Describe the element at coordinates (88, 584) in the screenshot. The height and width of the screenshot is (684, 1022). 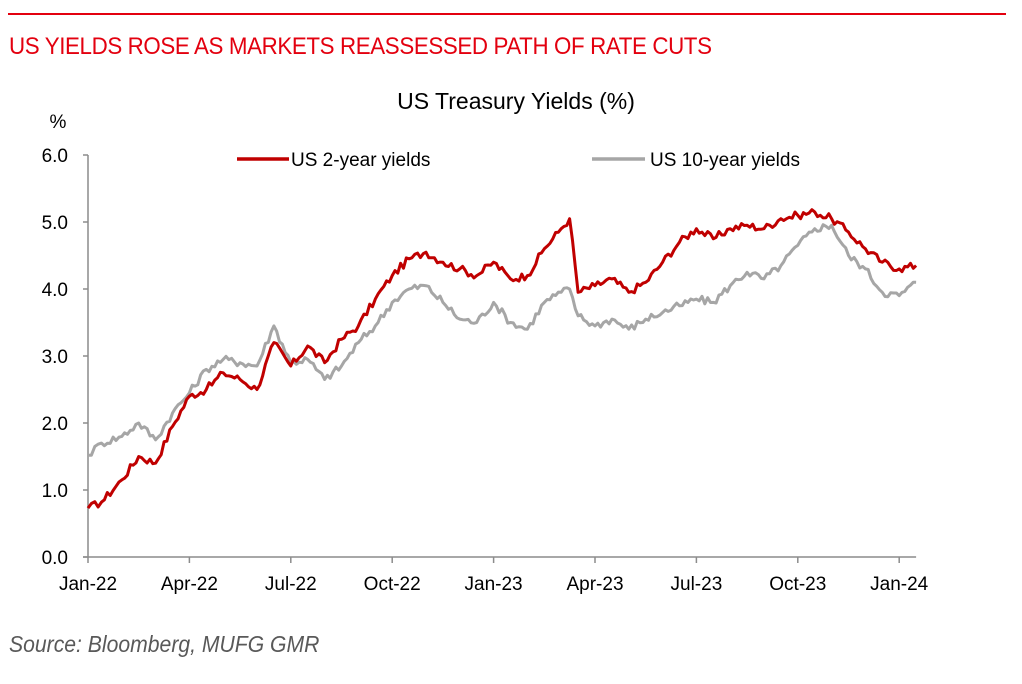
I see `x-tick-label: Jan-22` at that location.